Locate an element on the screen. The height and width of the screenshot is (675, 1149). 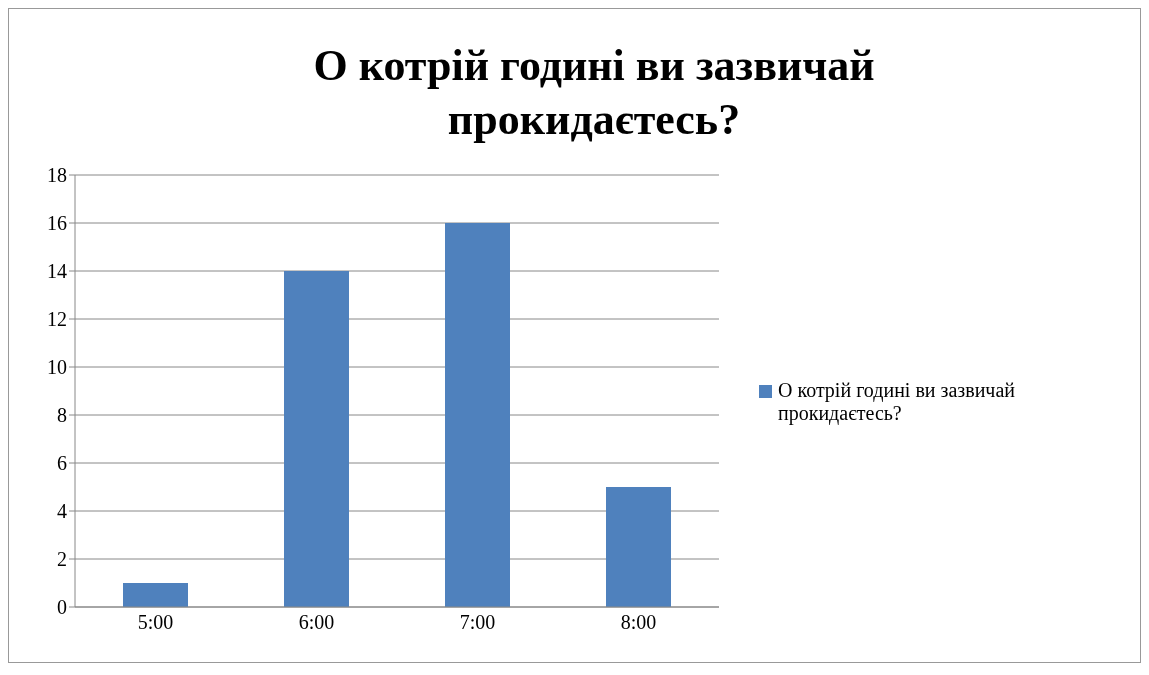
y-tick-label: 8 is located at coordinates (62, 415).